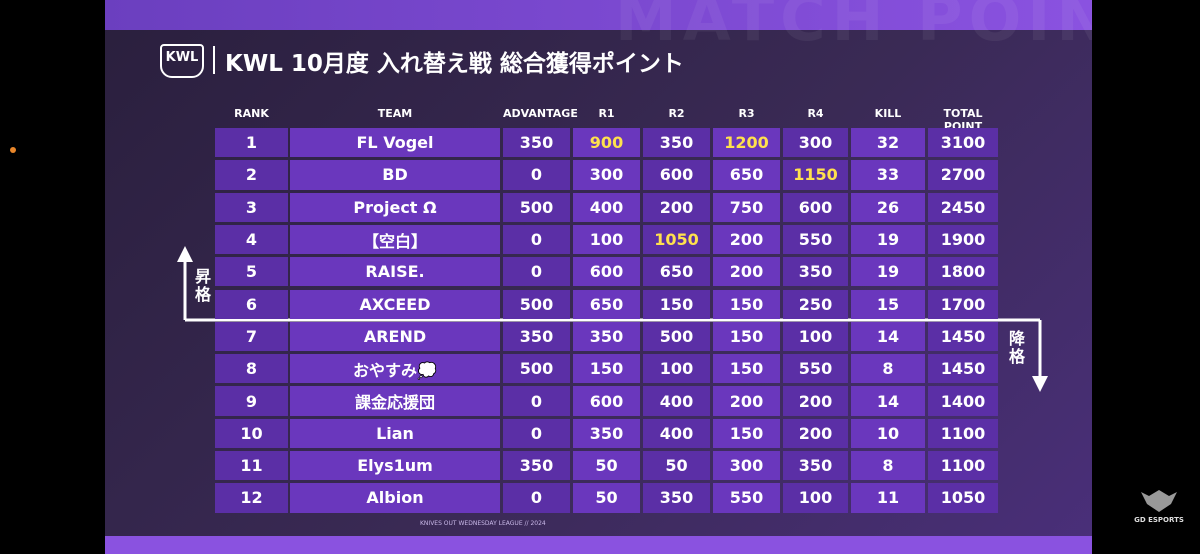 The image size is (1200, 554). What do you see at coordinates (963, 272) in the screenshot?
I see `table-cell: 1800` at bounding box center [963, 272].